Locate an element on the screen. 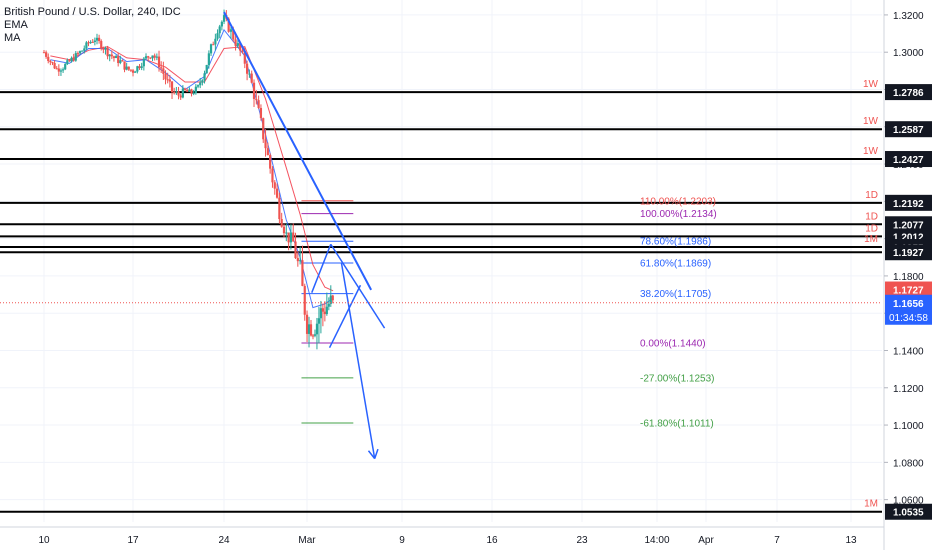 This screenshot has width=932, height=555. time-tick-label: Mar is located at coordinates (307, 540).